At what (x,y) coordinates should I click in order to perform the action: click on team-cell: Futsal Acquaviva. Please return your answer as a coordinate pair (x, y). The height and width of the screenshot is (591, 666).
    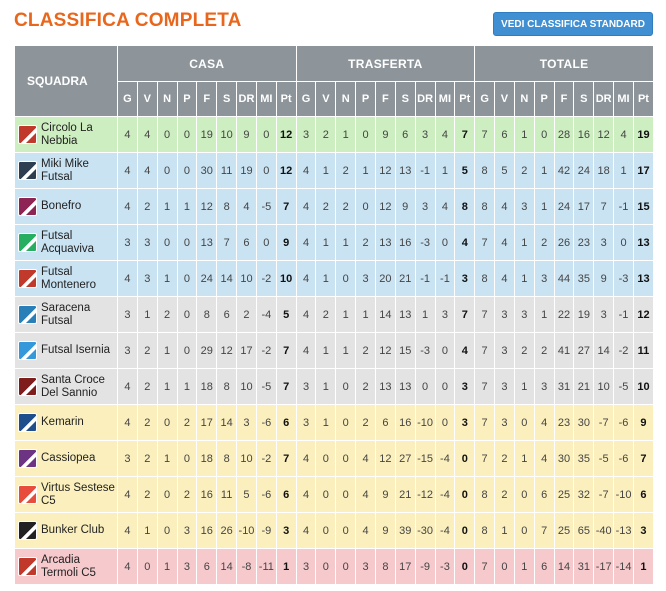
    Looking at the image, I should click on (66, 242).